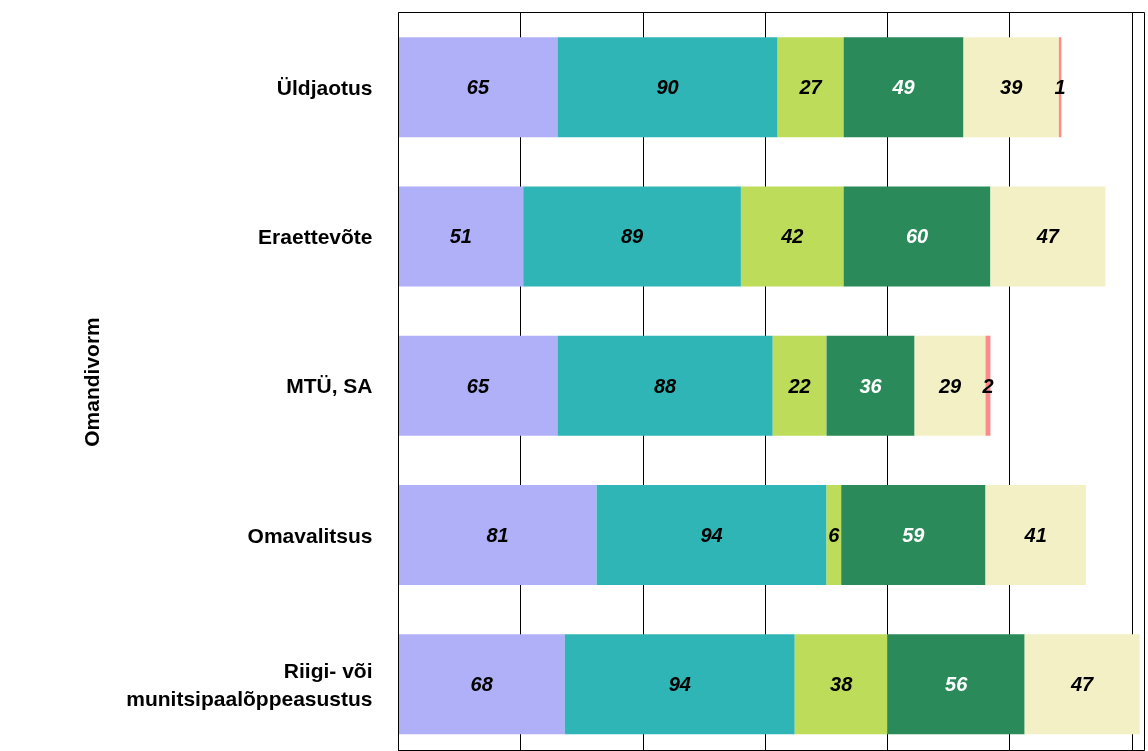  What do you see at coordinates (324, 87) in the screenshot?
I see `y-tick-label: Üldjaotus` at bounding box center [324, 87].